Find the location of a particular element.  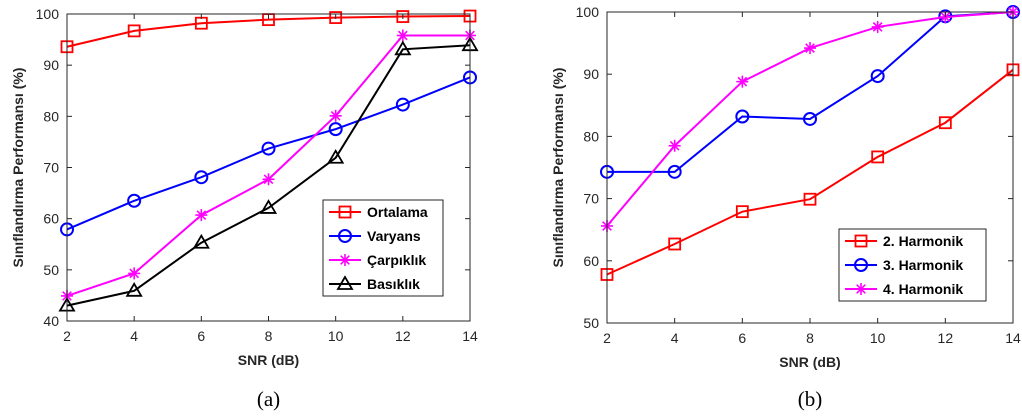

x-tick-label-a: 2 is located at coordinates (67, 336).